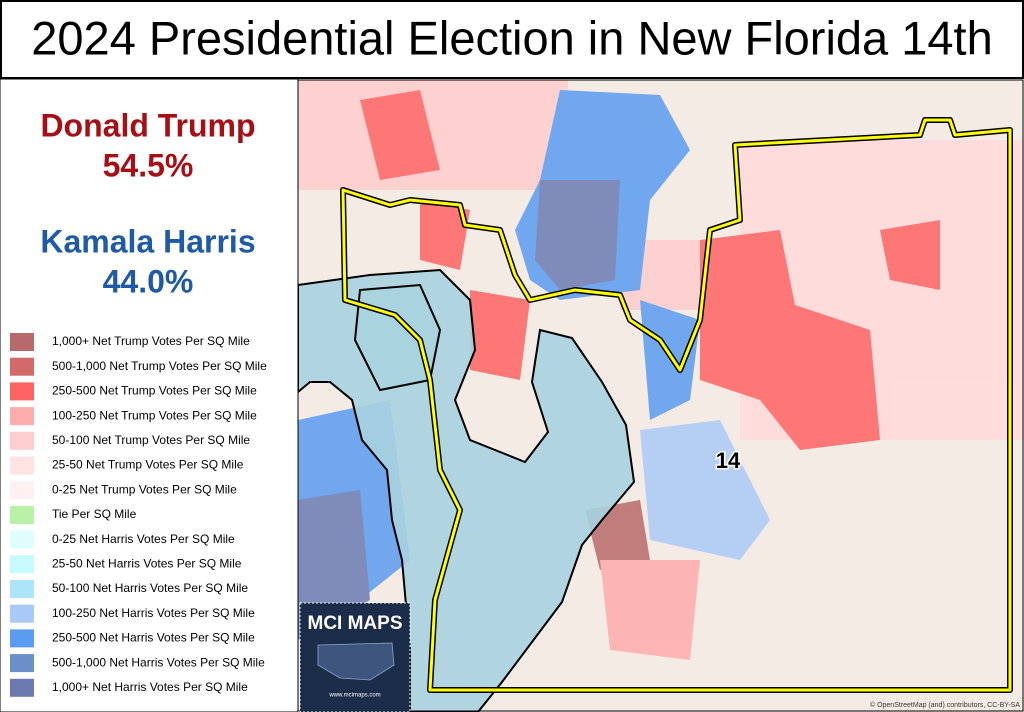 This screenshot has height=712, width=1024. What do you see at coordinates (151, 341) in the screenshot?
I see `legend-label: 1,000+ Net Trump Votes Per SQ Mile` at bounding box center [151, 341].